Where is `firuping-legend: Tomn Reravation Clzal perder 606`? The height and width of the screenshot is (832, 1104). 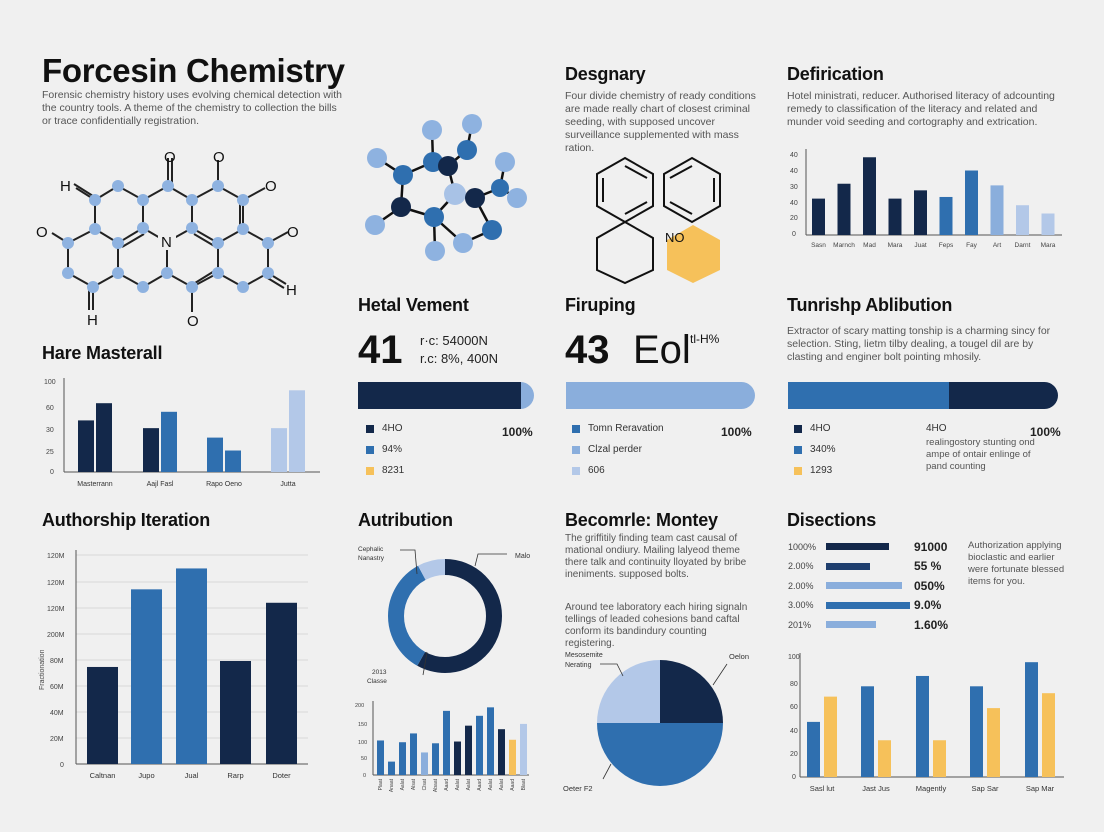 firuping-legend: Tomn Reravation Clzal perder 606 is located at coordinates (618, 449).